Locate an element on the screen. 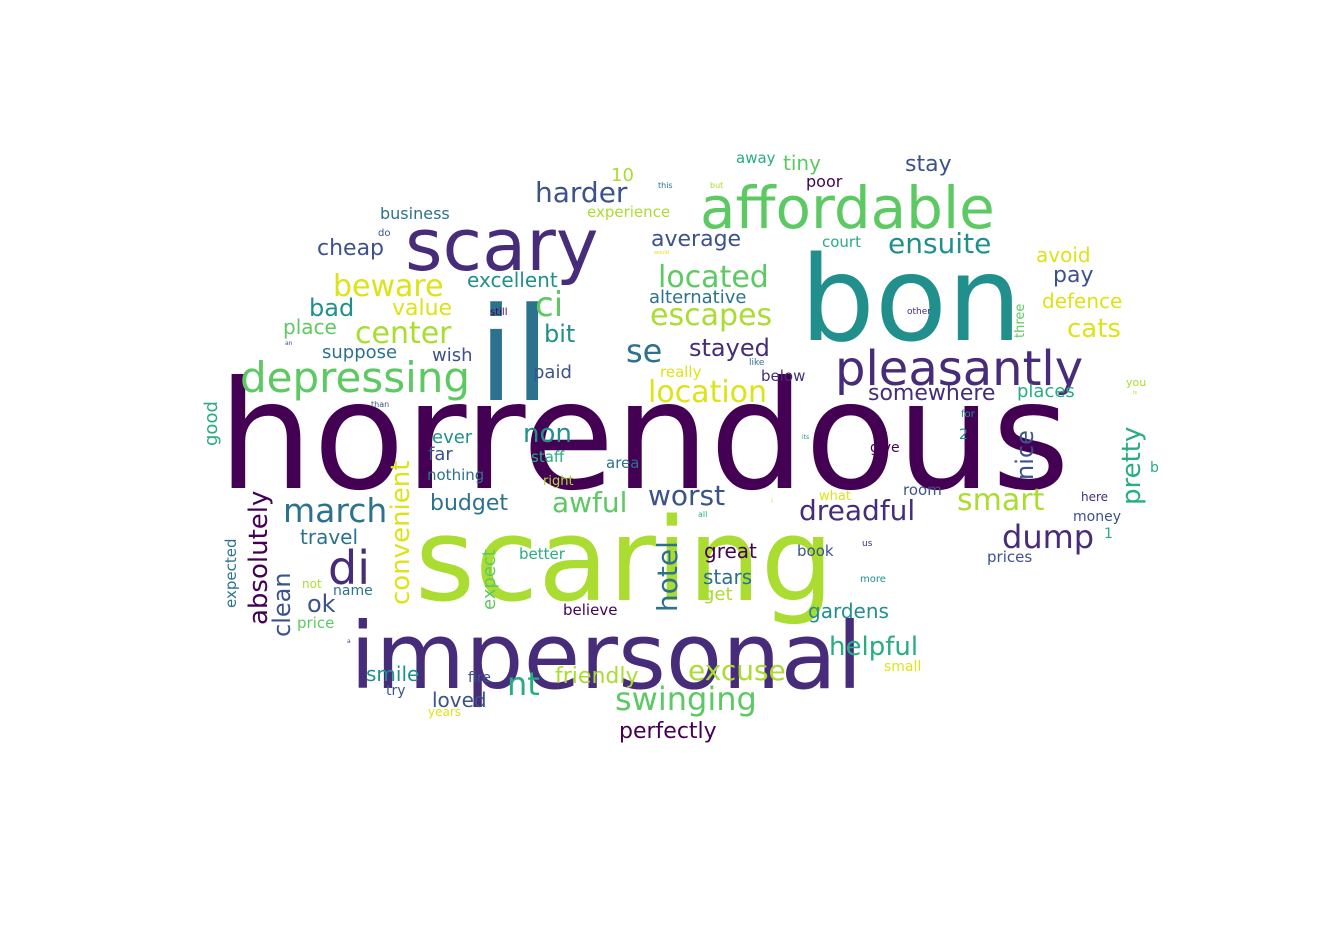 The image size is (1334, 945). word-helpful: helpful is located at coordinates (873, 647).